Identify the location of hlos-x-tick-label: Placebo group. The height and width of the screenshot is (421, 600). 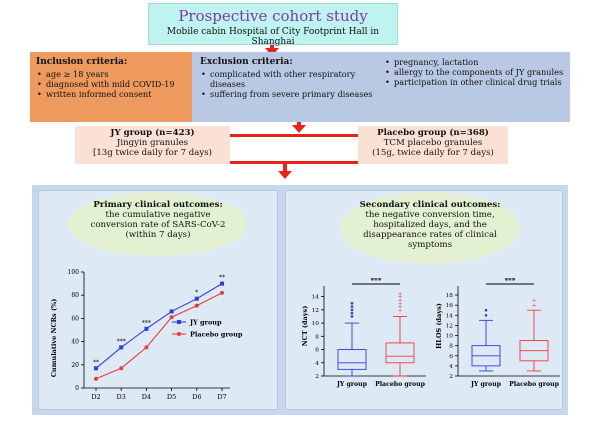
(534, 384).